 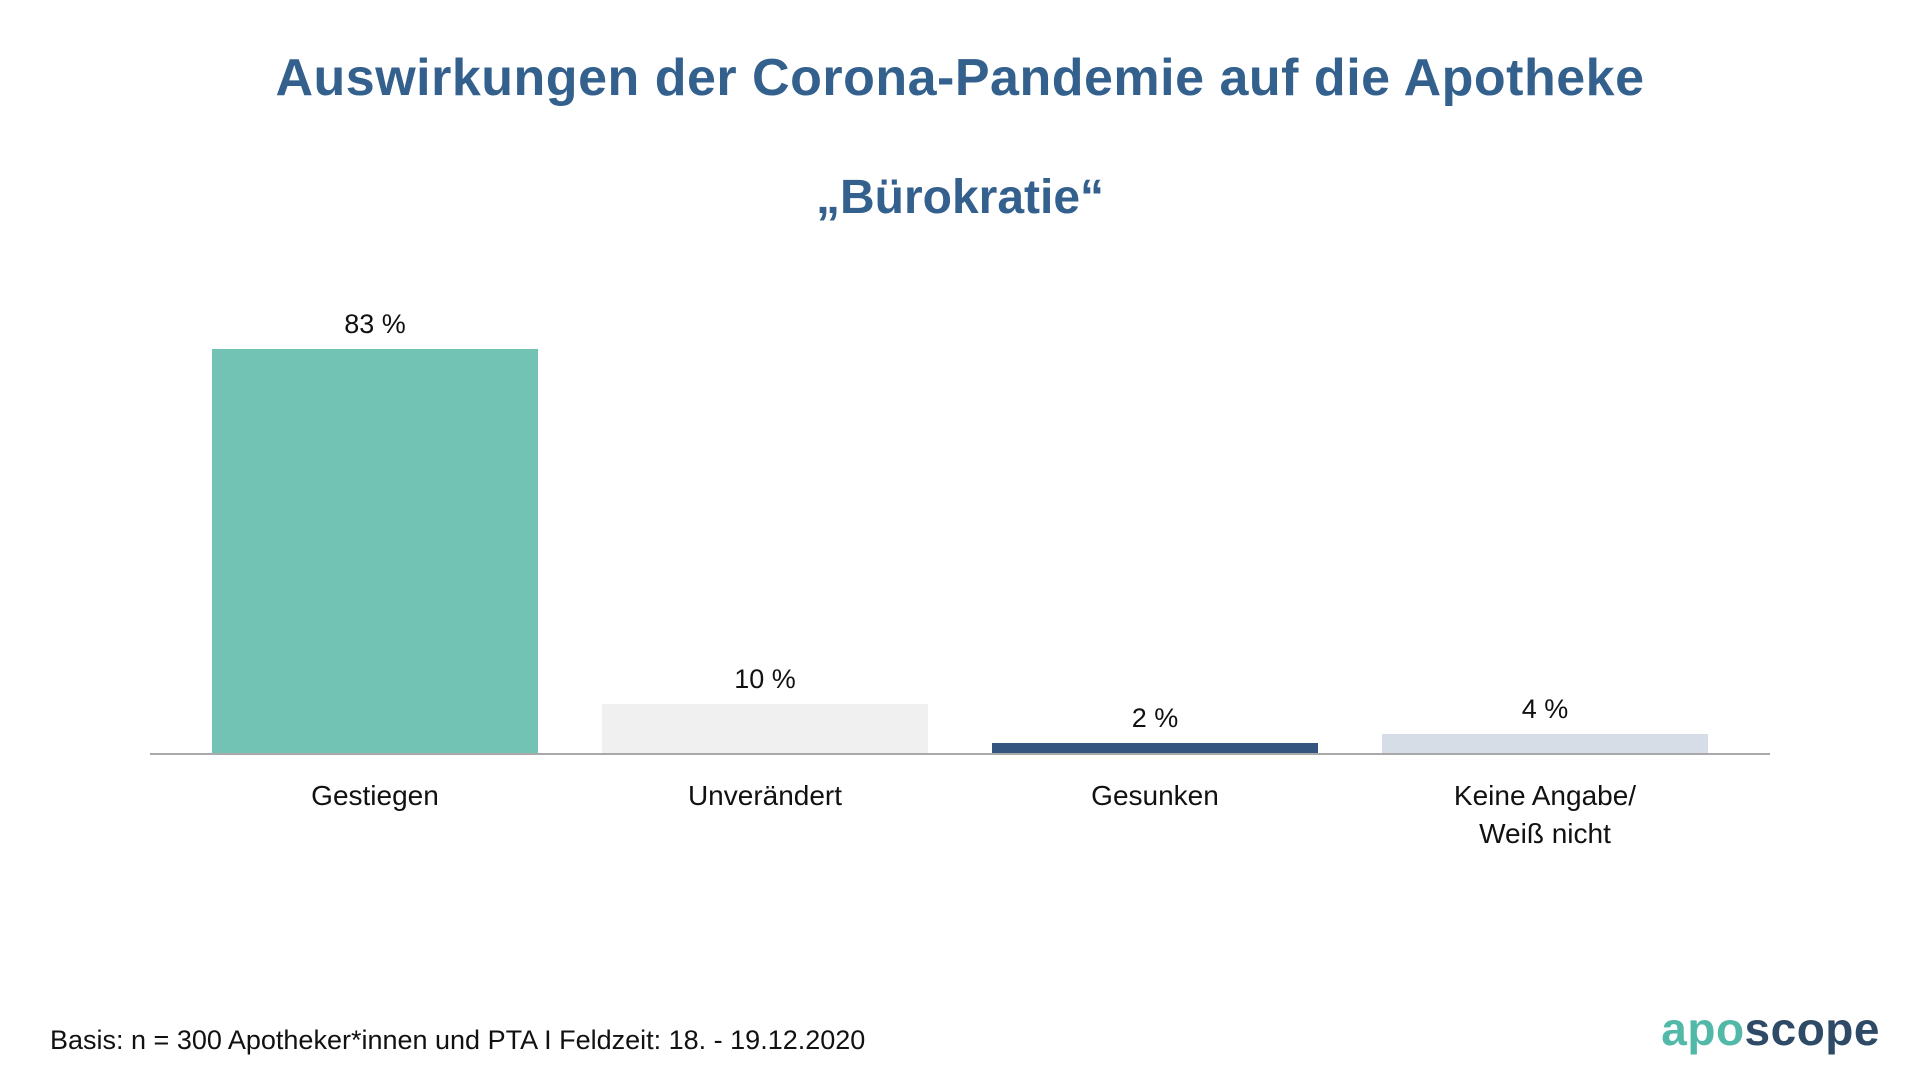 What do you see at coordinates (1812, 1029) in the screenshot?
I see `logo-text-scope: scope` at bounding box center [1812, 1029].